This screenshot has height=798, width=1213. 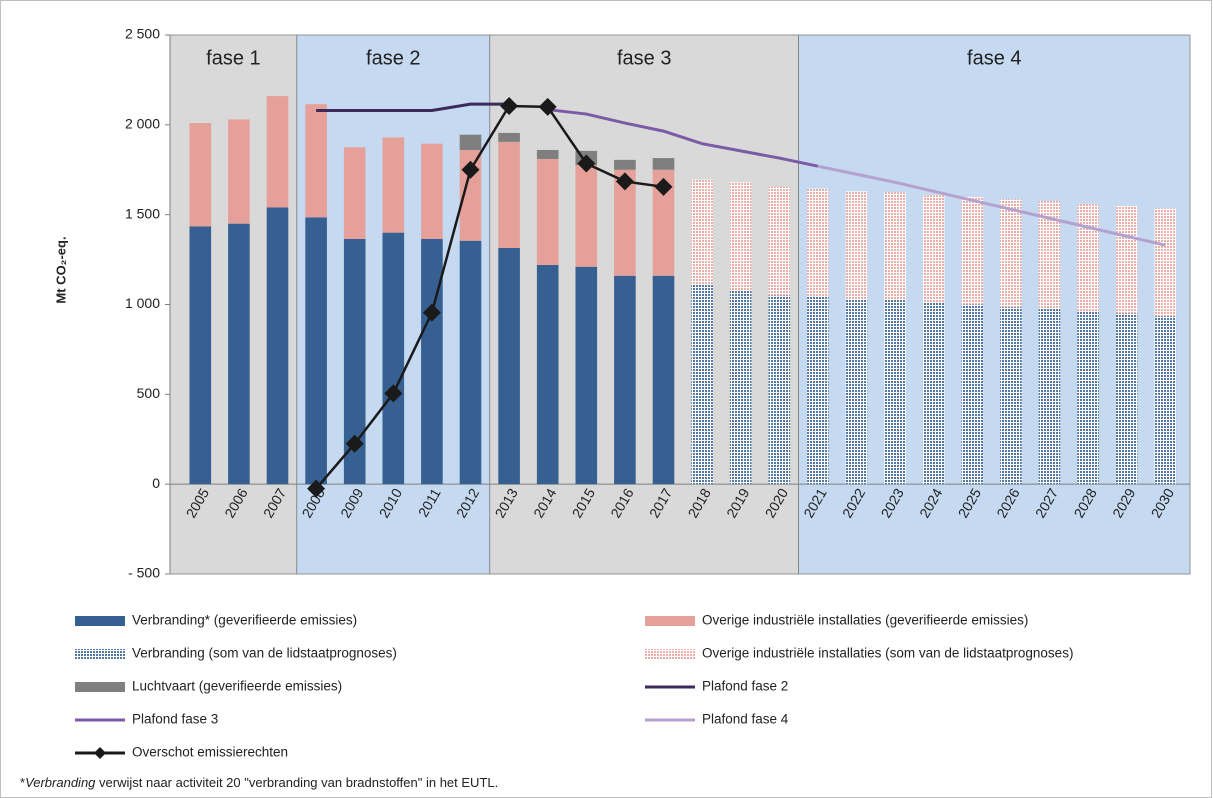 What do you see at coordinates (745, 686) in the screenshot?
I see `legend-label: Plafond fase 2` at bounding box center [745, 686].